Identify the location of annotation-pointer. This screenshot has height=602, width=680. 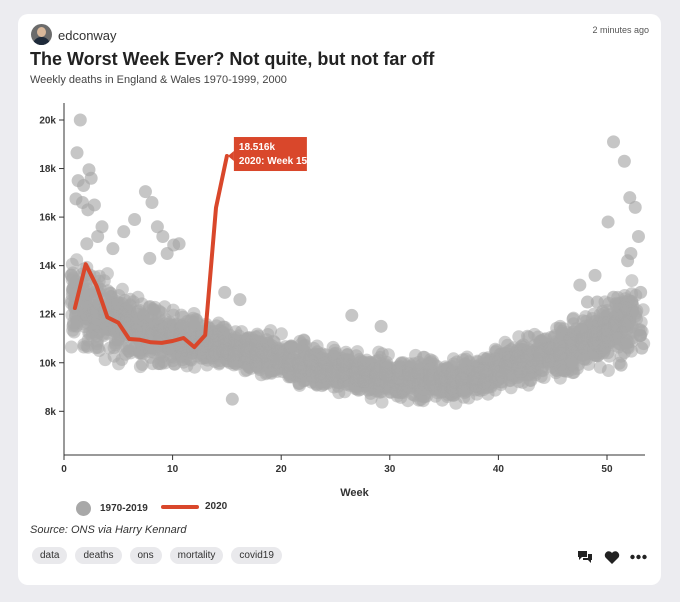
(230, 156).